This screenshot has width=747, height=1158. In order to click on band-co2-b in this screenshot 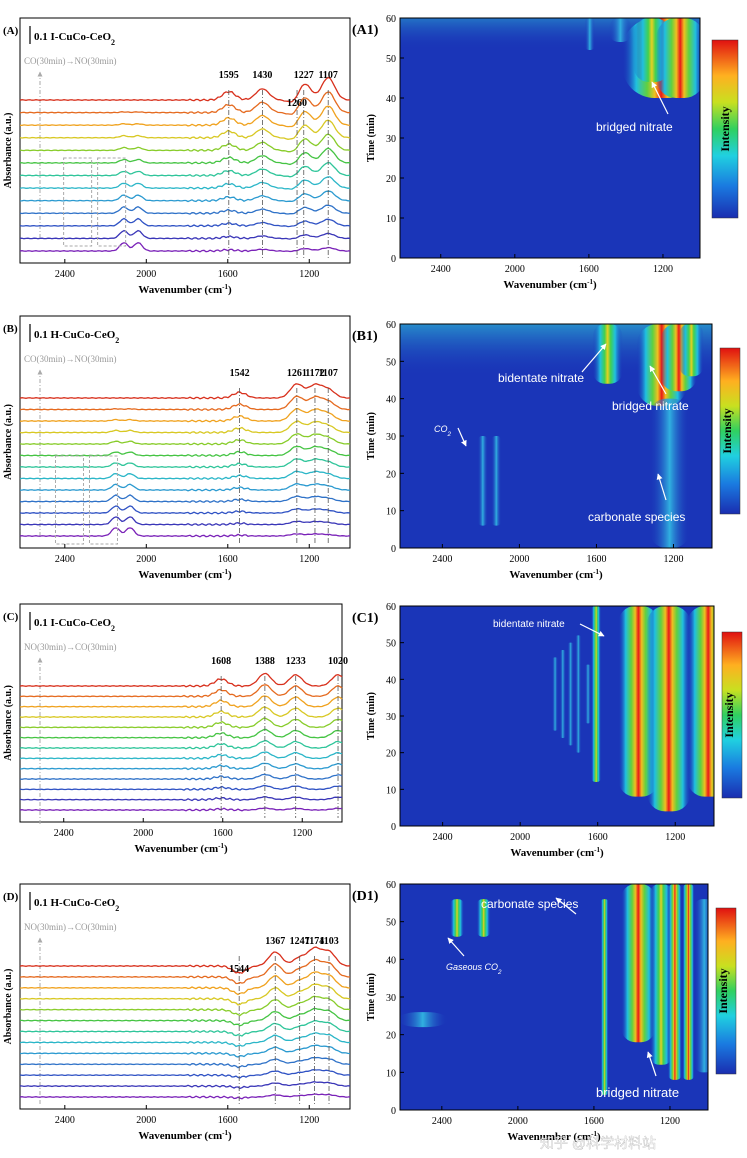, I will do `click(496, 481)`.